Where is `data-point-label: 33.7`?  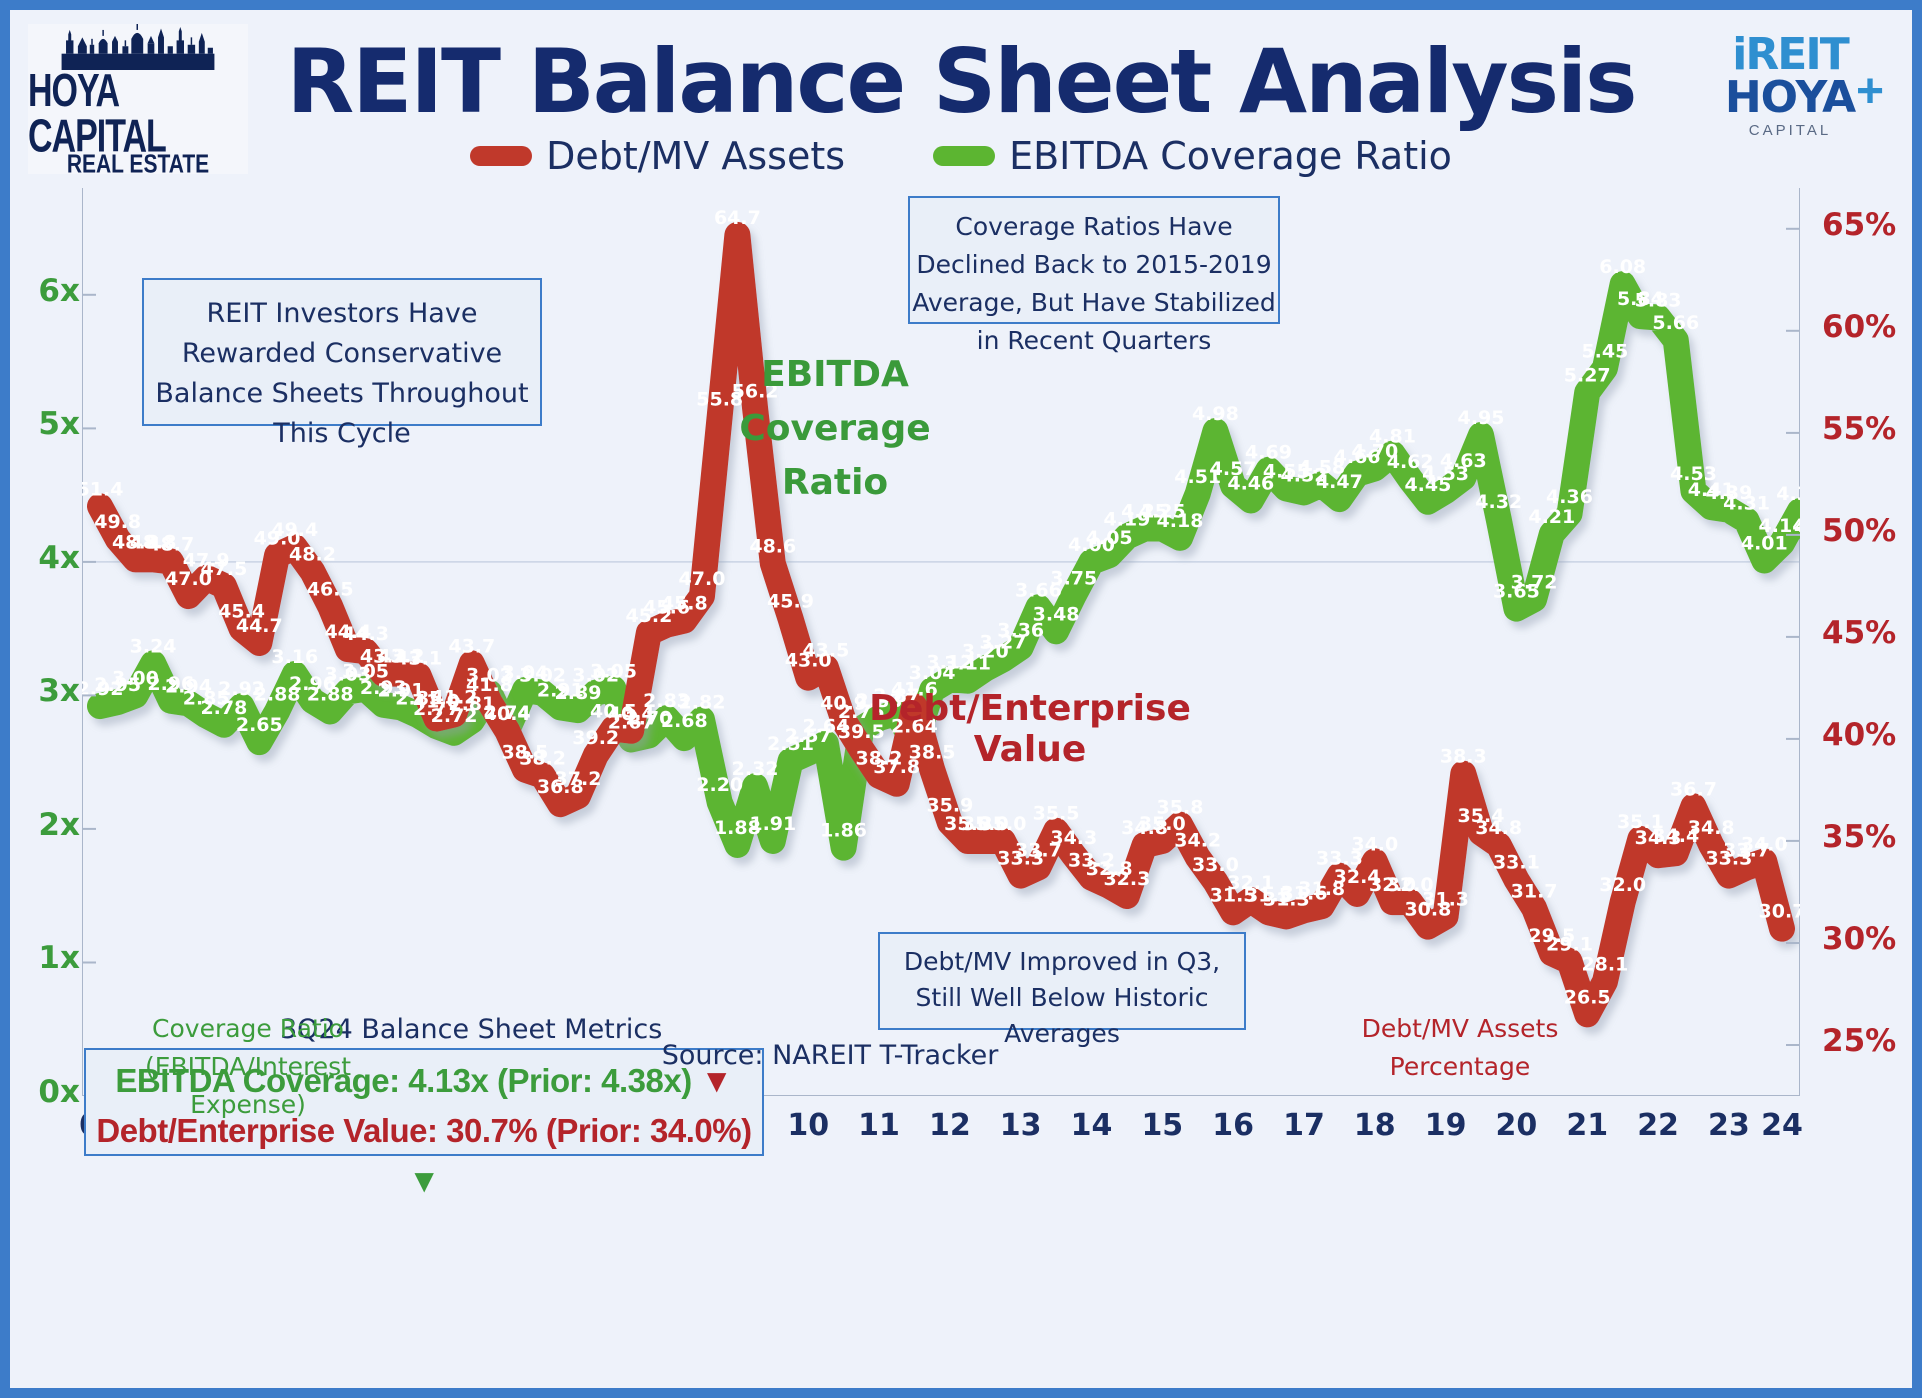
data-point-label: 33.7 is located at coordinates (1746, 851).